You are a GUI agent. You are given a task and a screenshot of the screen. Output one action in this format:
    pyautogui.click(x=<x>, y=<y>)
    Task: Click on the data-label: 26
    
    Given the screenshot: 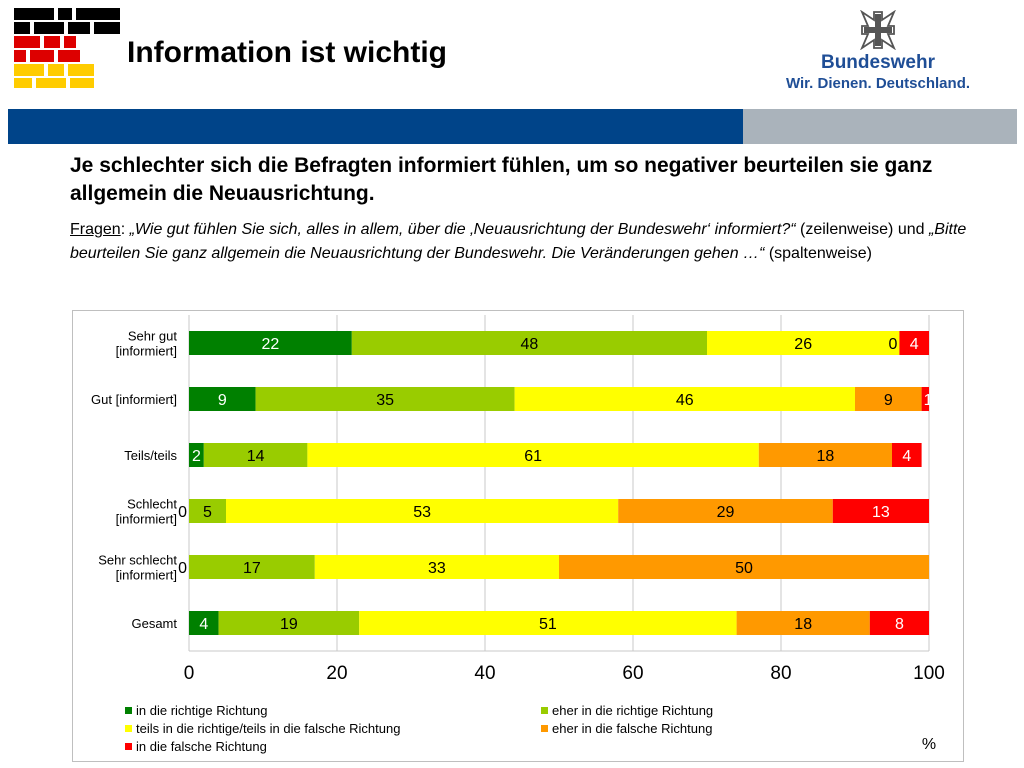 What is the action you would take?
    pyautogui.click(x=803, y=344)
    